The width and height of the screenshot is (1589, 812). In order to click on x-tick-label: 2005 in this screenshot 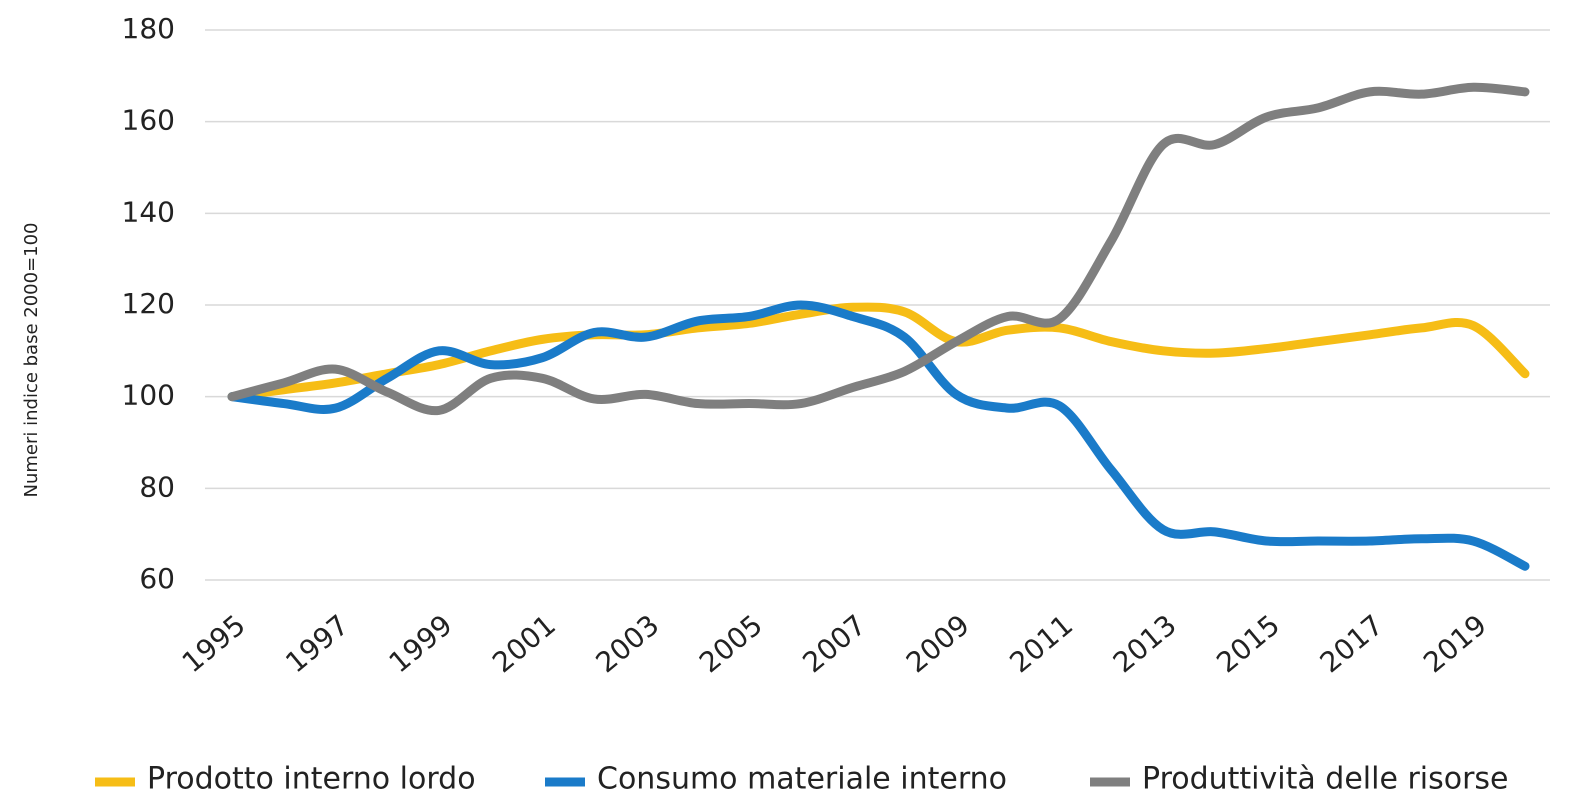, I will do `click(731, 643)`.